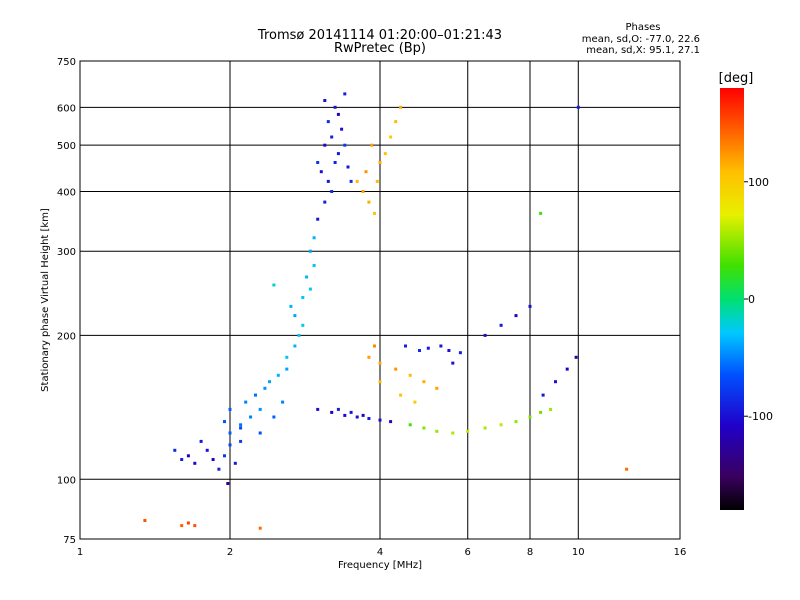  I want to click on x-tick-label: 1, so click(80, 552).